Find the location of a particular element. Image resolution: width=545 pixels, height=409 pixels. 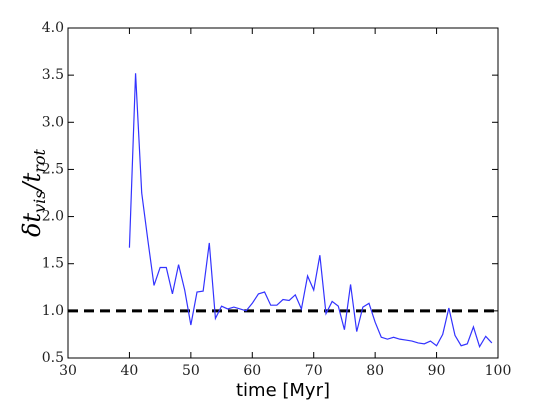

y-label-part: δt is located at coordinates (32, 225).